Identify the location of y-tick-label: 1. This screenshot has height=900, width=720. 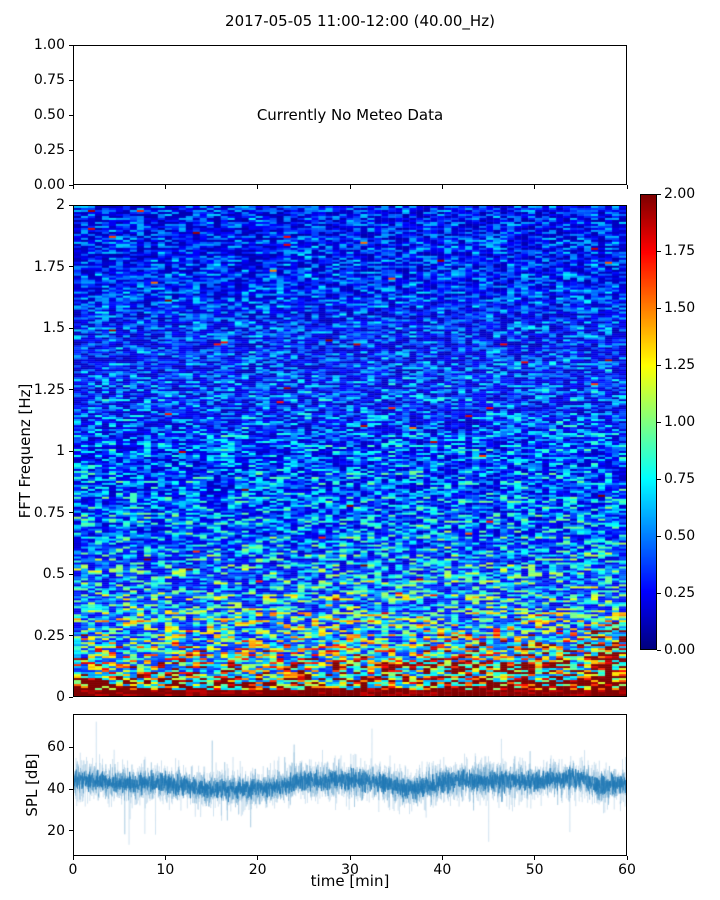
(60, 451).